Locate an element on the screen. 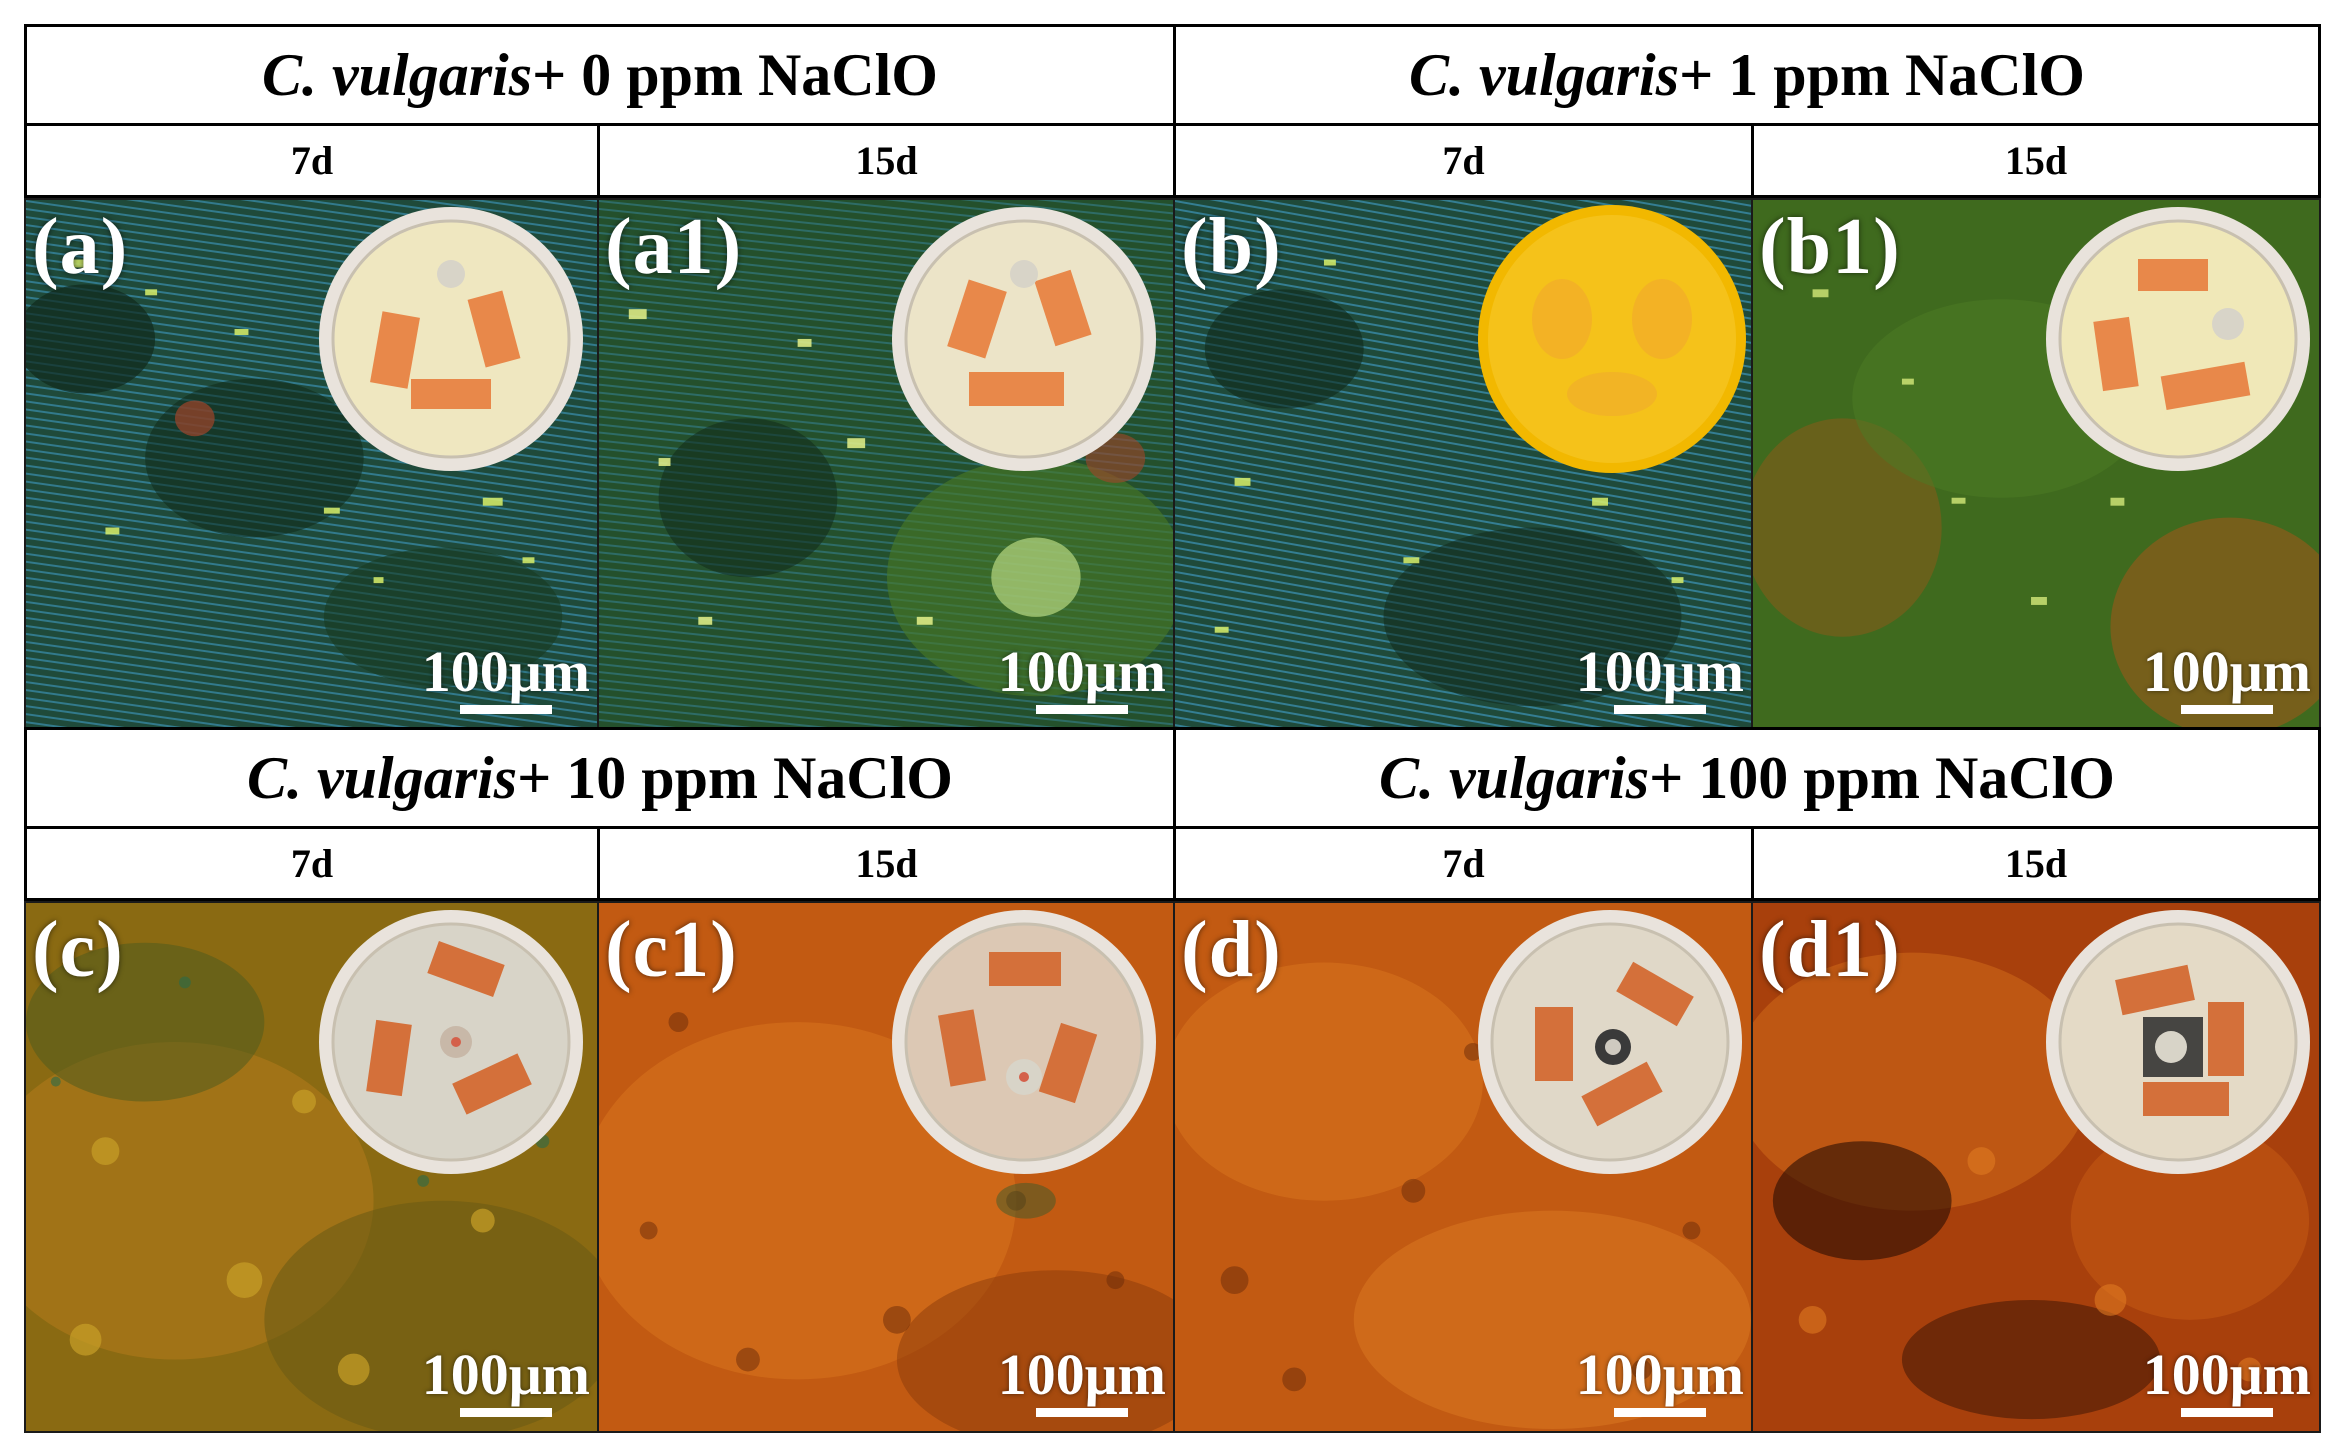  treatment-label: + 0 ppm NaClO is located at coordinates (735, 74).